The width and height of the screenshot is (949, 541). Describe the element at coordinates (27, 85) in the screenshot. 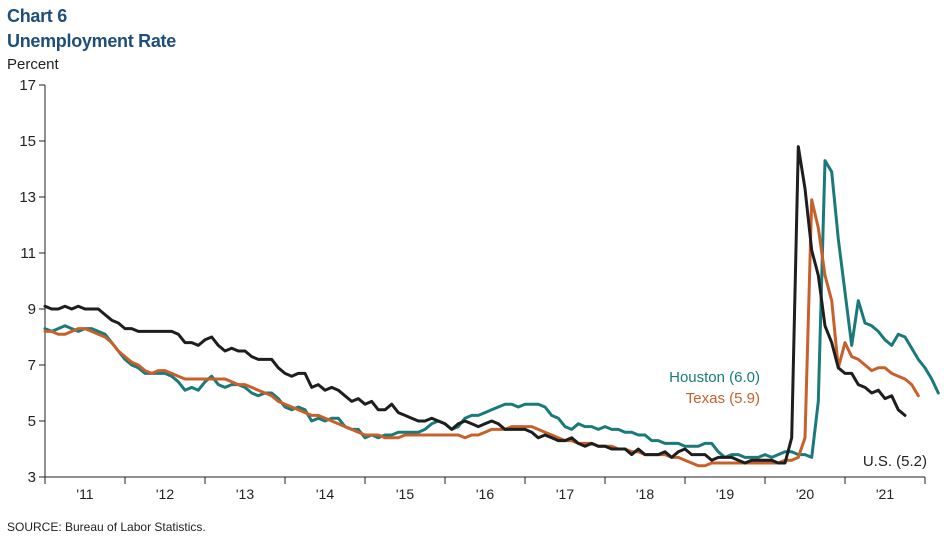

I see `y-tick-label: 17` at that location.